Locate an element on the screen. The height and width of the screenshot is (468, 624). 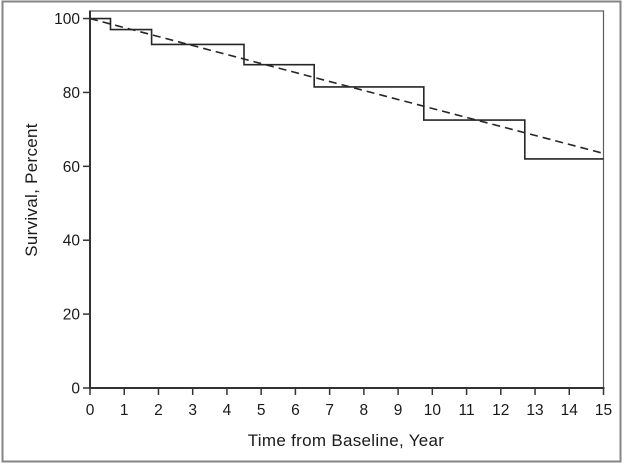
x-axis-tick-label: 4 is located at coordinates (227, 410).